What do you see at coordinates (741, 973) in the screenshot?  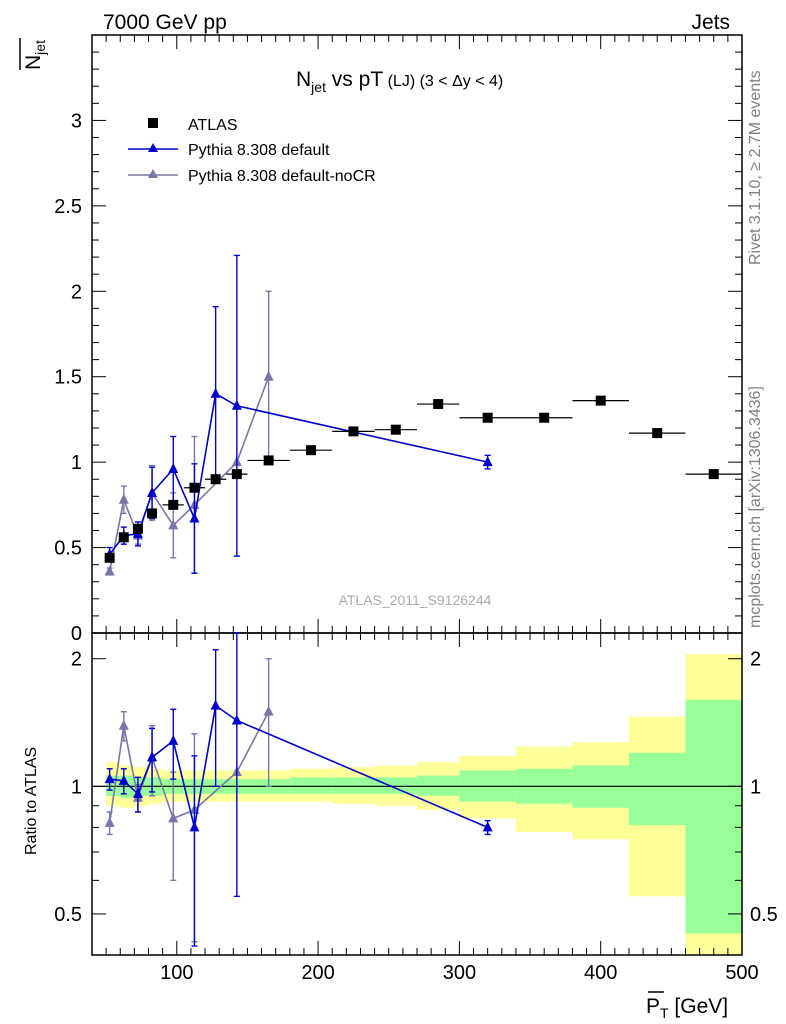 I see `xtick-label: 500` at bounding box center [741, 973].